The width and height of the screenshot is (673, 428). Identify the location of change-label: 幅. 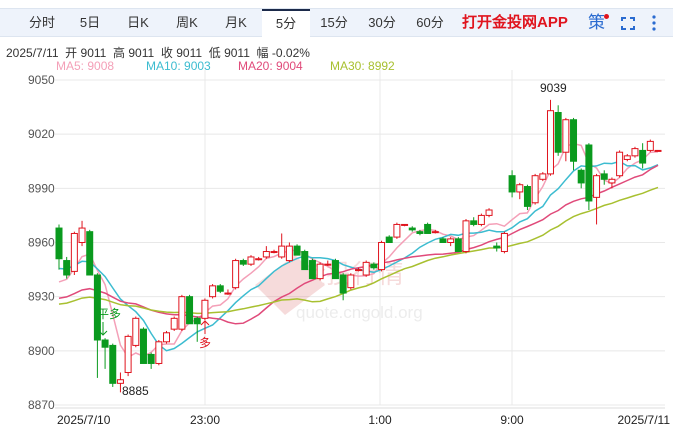
(262, 53).